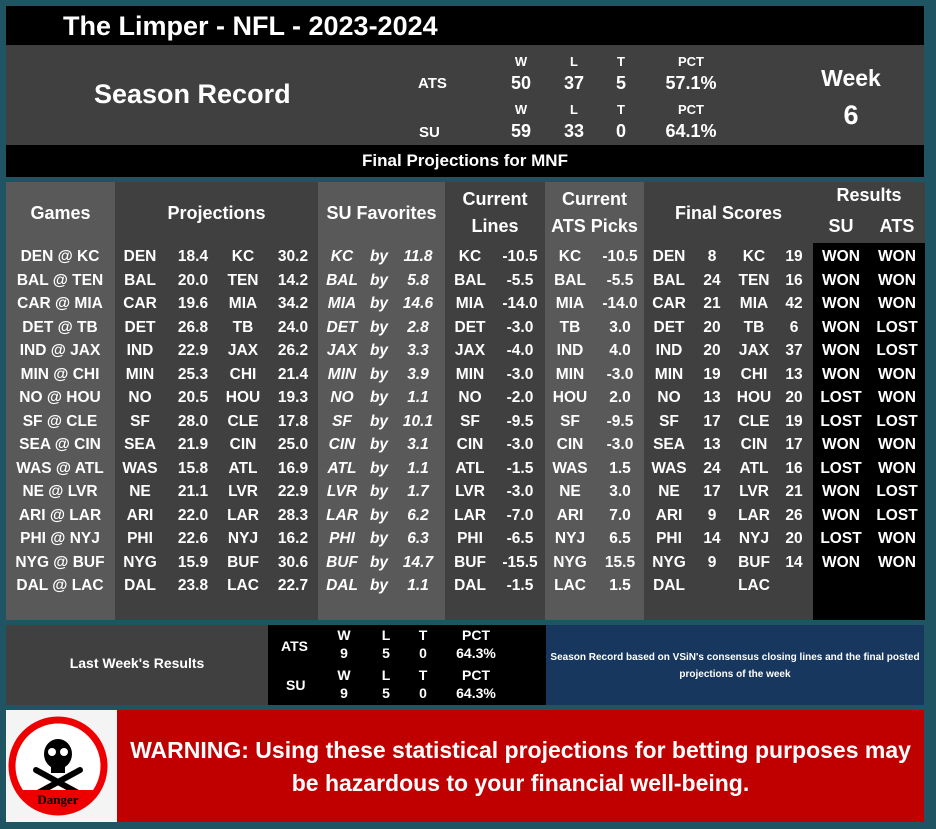 The height and width of the screenshot is (829, 936). What do you see at coordinates (470, 421) in the screenshot?
I see `line-team-cell: SF` at bounding box center [470, 421].